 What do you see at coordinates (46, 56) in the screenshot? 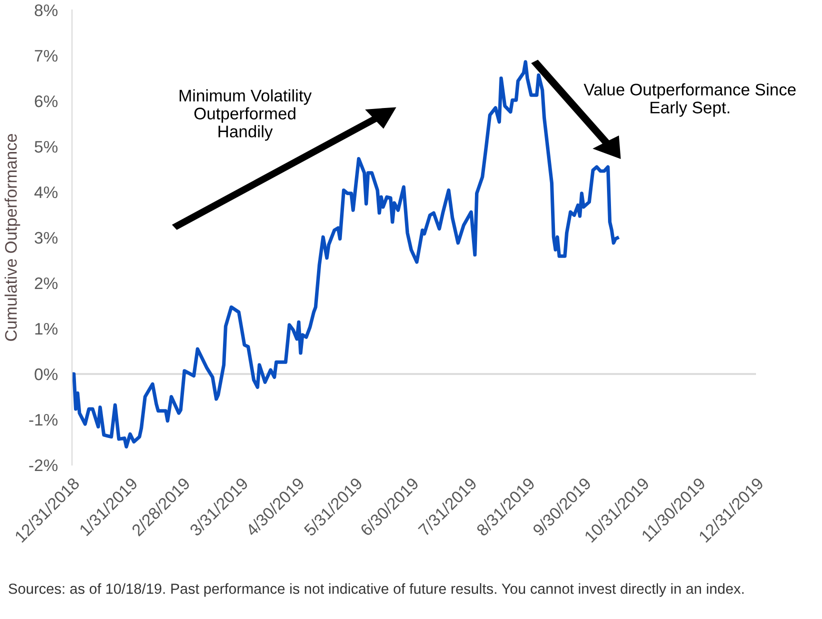
I see `y-tick-label: 7%` at bounding box center [46, 56].